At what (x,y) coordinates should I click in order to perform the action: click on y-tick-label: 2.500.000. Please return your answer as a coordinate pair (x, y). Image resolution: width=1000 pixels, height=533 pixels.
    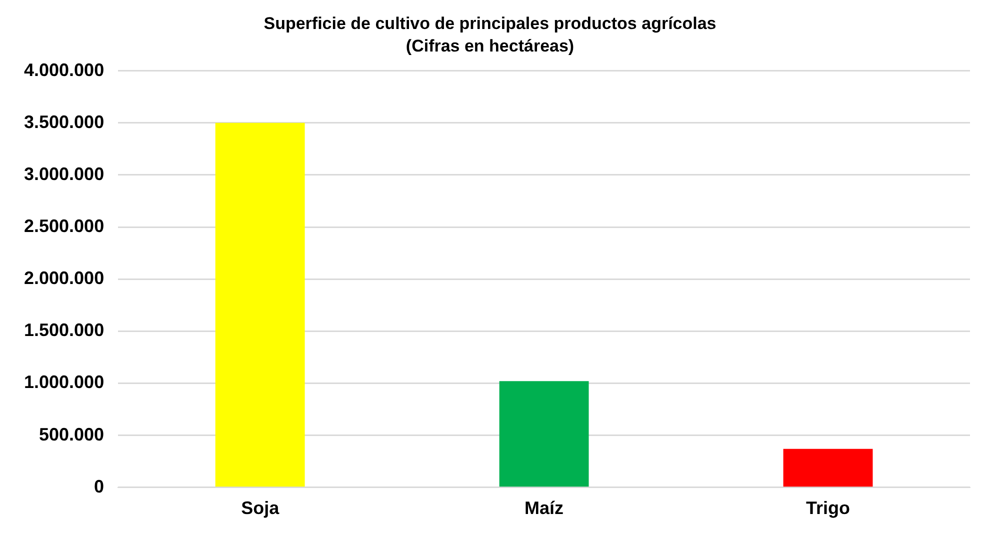
    Looking at the image, I should click on (64, 226).